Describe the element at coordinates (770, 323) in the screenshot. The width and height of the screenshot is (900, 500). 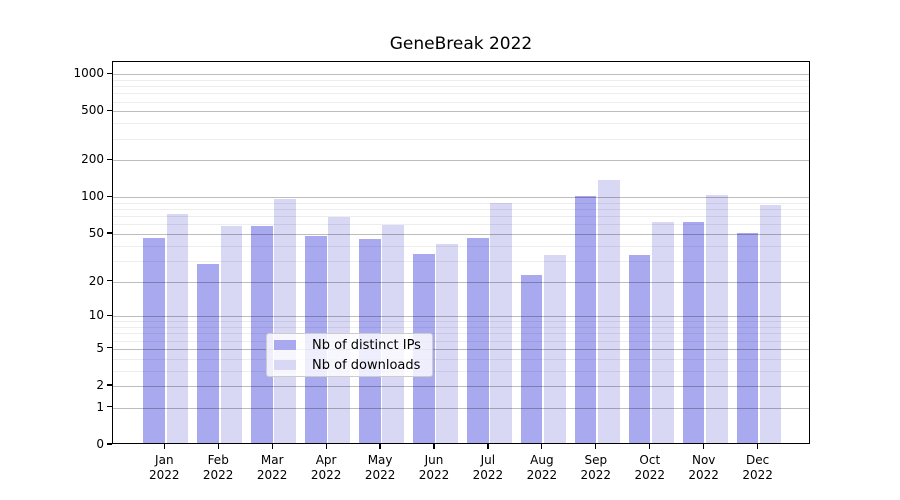
I see `bar-downloads-dec` at that location.